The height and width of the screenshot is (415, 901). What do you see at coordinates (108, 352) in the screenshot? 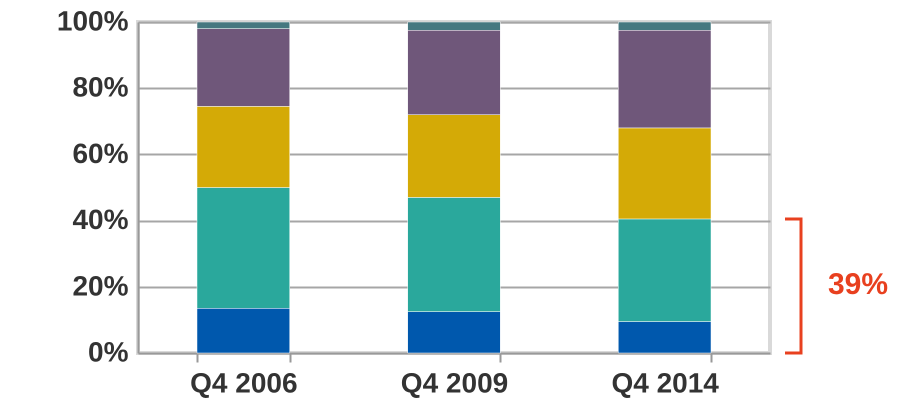
I see `y-tick-label: 0%` at bounding box center [108, 352].